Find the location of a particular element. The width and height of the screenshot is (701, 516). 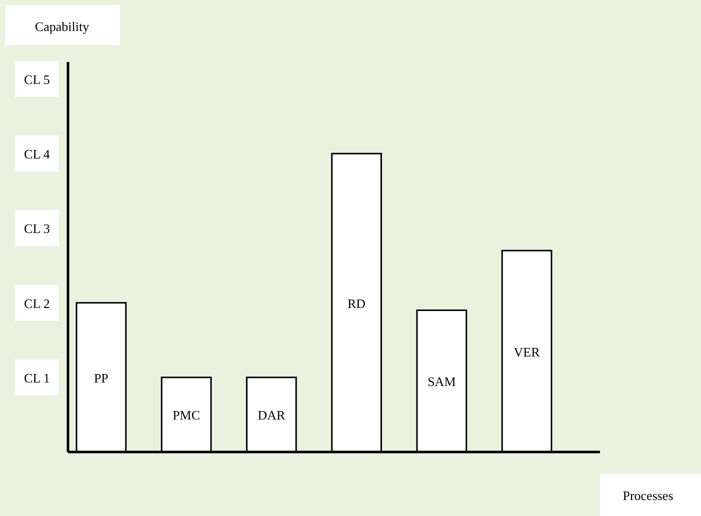

text: CL 4 is located at coordinates (37, 154).